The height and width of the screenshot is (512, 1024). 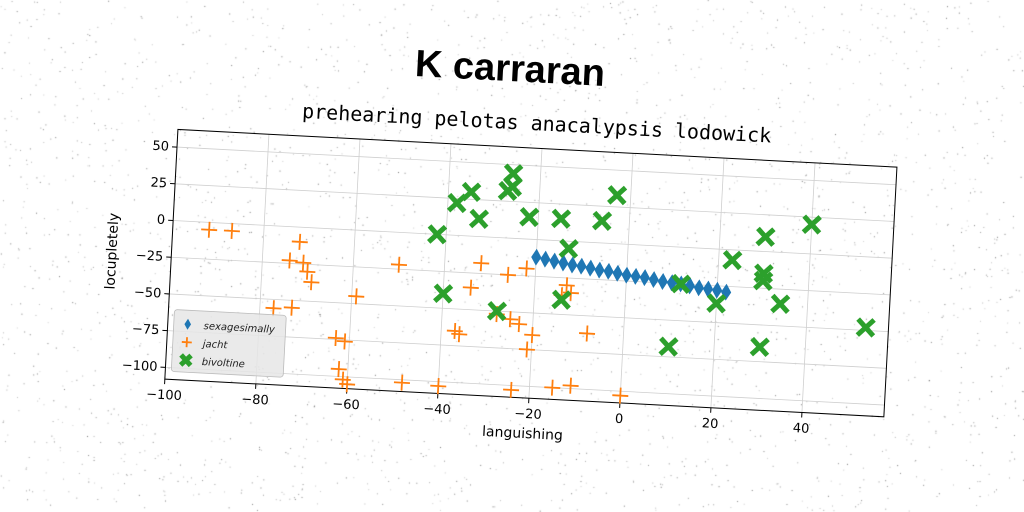 What do you see at coordinates (437, 410) in the screenshot?
I see `x-tick-label: −40` at bounding box center [437, 410].